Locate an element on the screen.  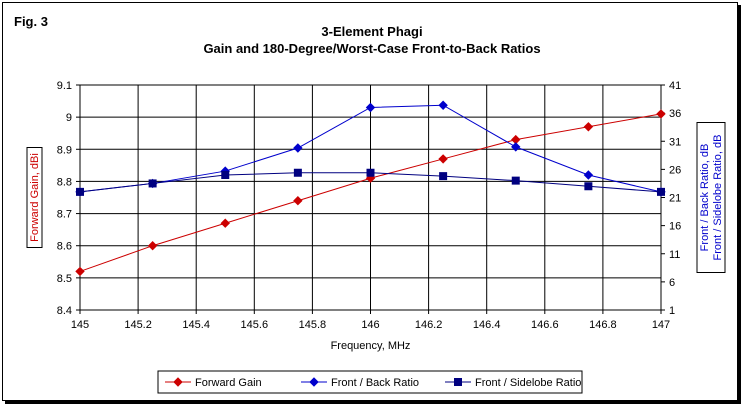
y-left-tick-label: 8.4 is located at coordinates (64, 311).